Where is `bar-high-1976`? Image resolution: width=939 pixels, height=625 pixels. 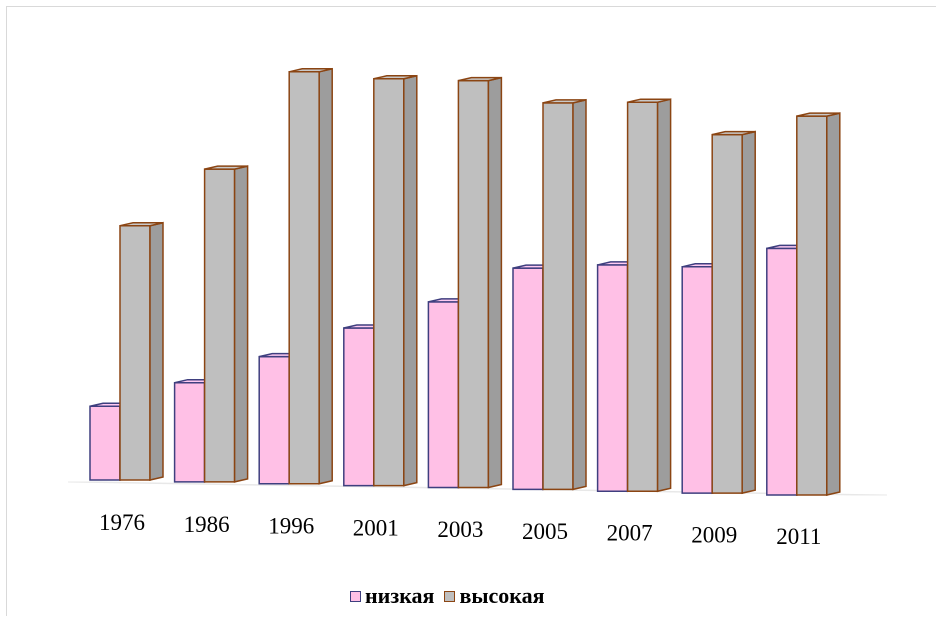 bar-high-1976 is located at coordinates (141, 351).